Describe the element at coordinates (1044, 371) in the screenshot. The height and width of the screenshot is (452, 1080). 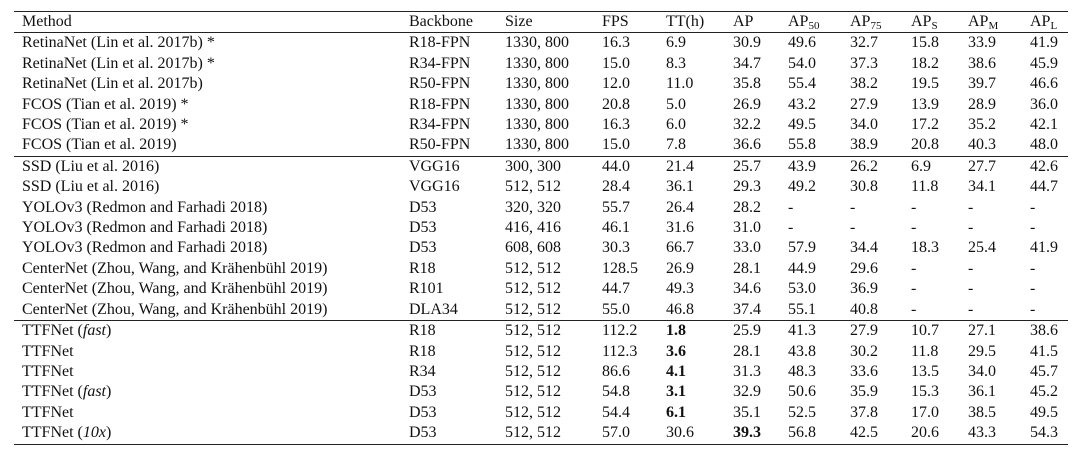
I see `cell-text: 45.7` at that location.